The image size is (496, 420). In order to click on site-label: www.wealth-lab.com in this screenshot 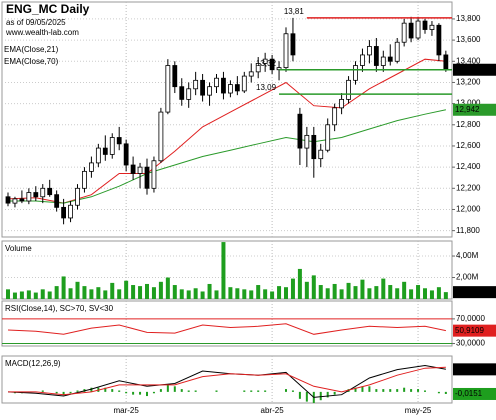, I will do `click(42, 32)`.